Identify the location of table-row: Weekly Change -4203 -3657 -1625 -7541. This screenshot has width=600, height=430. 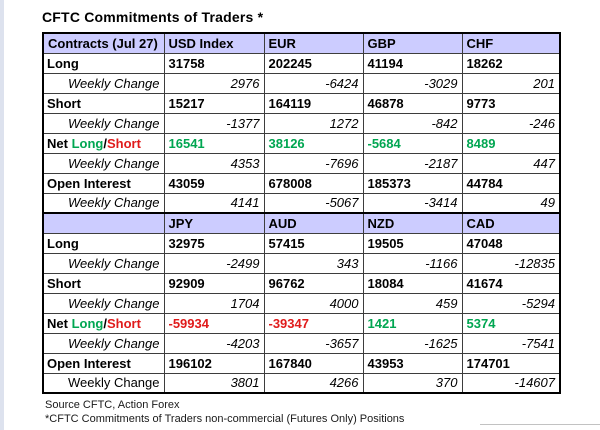
(301, 343).